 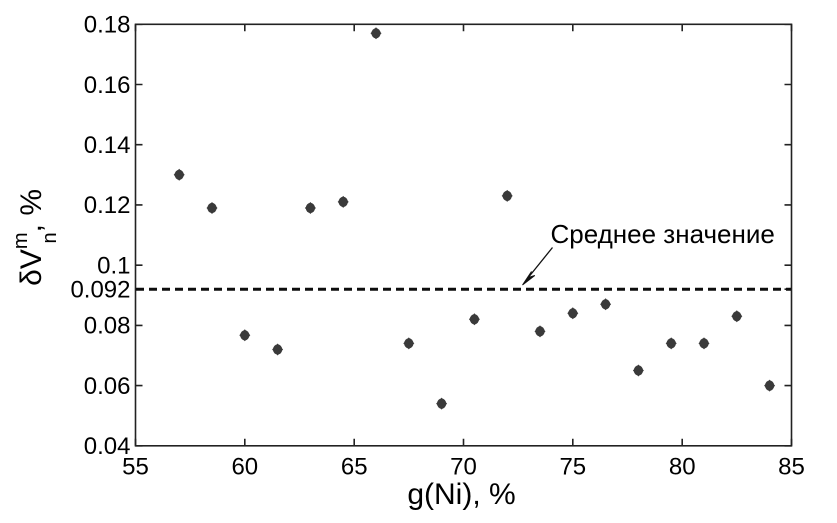 I want to click on svg-text: 0.1, so click(x=113, y=266).